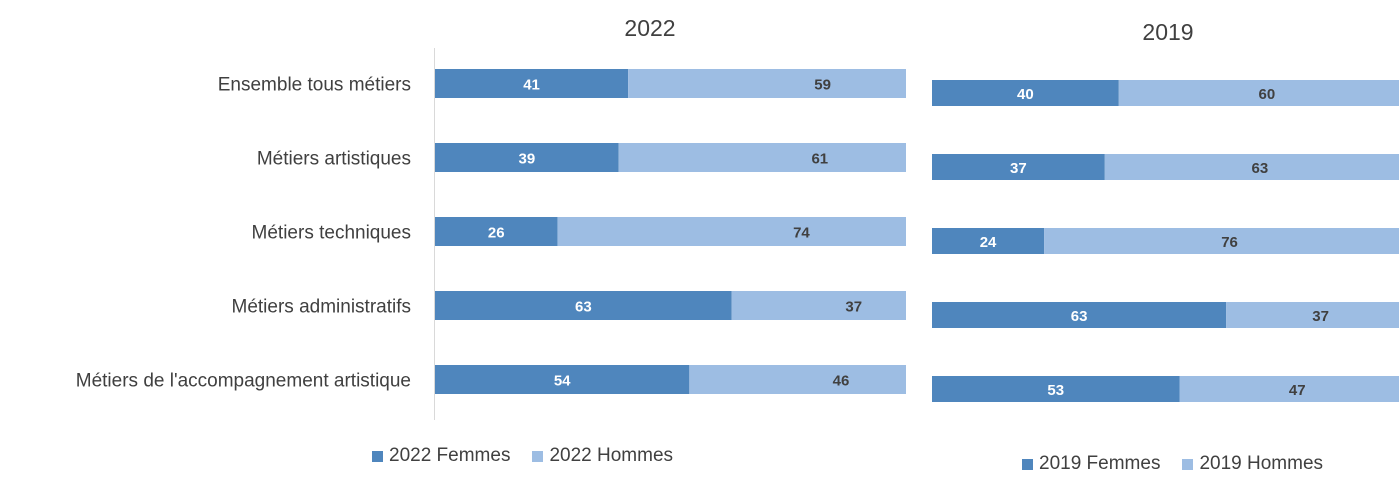  I want to click on data-label: 41, so click(531, 85).